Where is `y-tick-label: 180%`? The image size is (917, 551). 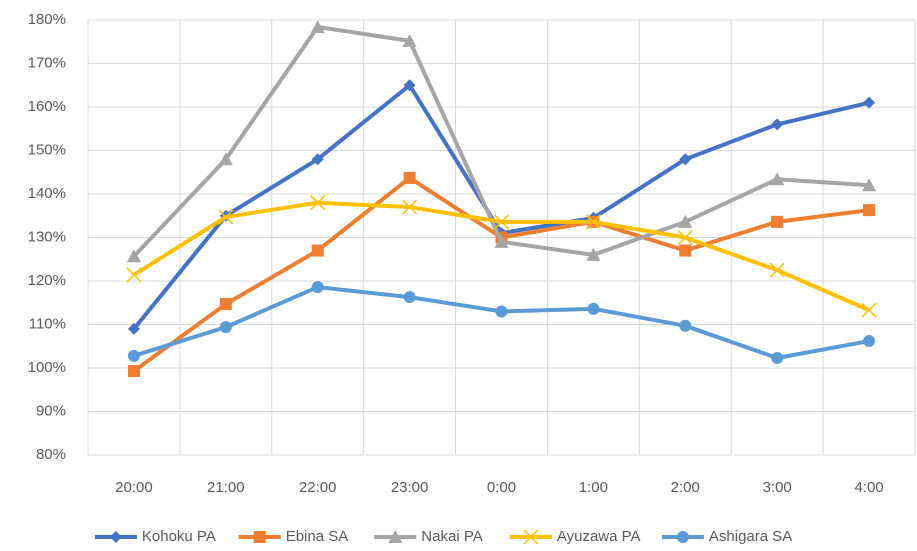
y-tick-label: 180% is located at coordinates (47, 19).